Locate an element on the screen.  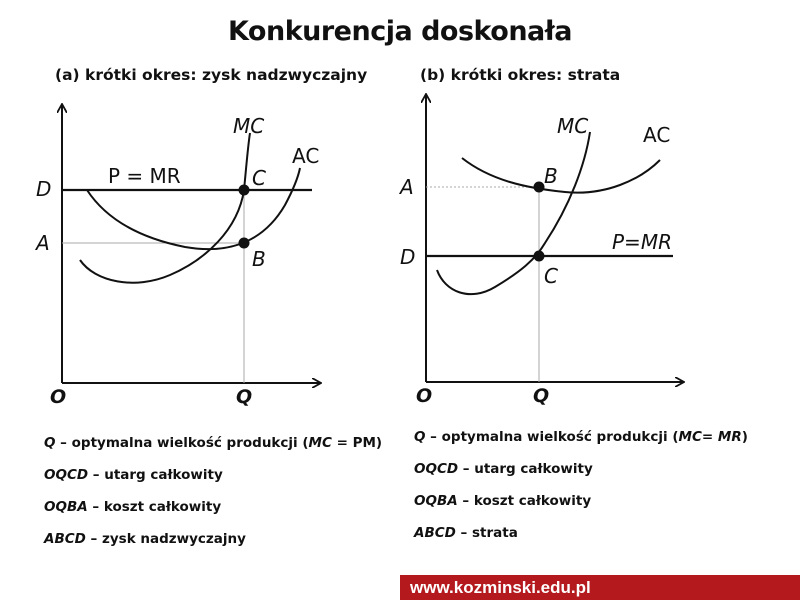
panel-a-mc-label: MC is located at coordinates (248, 126).